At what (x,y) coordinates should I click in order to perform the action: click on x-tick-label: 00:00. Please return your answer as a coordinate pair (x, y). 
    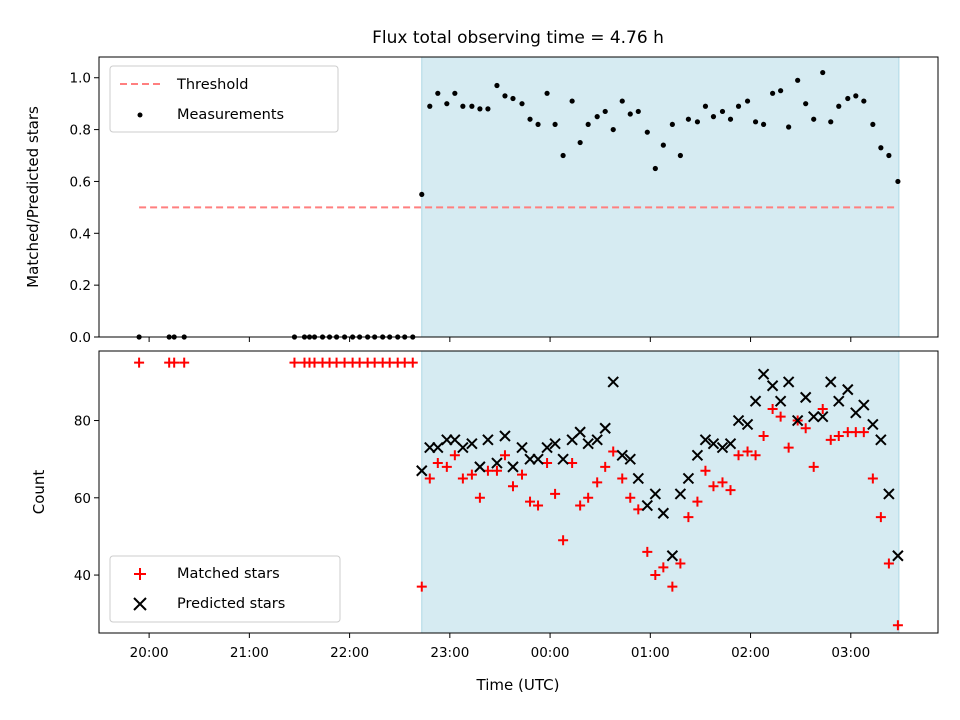
    Looking at the image, I should click on (550, 653).